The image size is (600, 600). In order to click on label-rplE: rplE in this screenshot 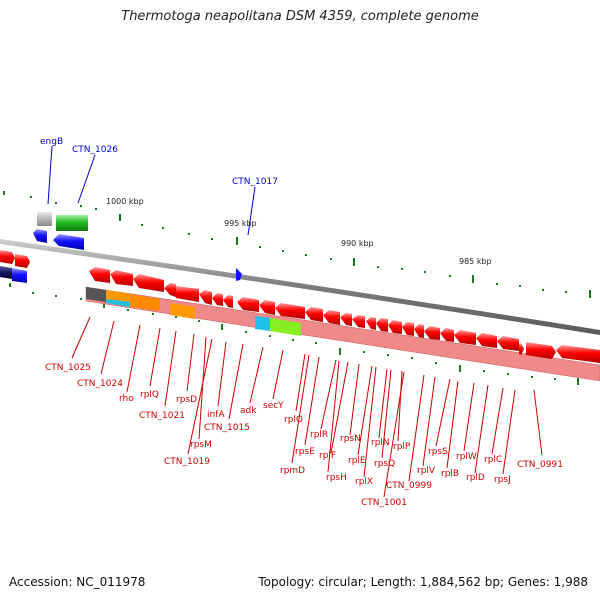, I will do `click(357, 461)`.